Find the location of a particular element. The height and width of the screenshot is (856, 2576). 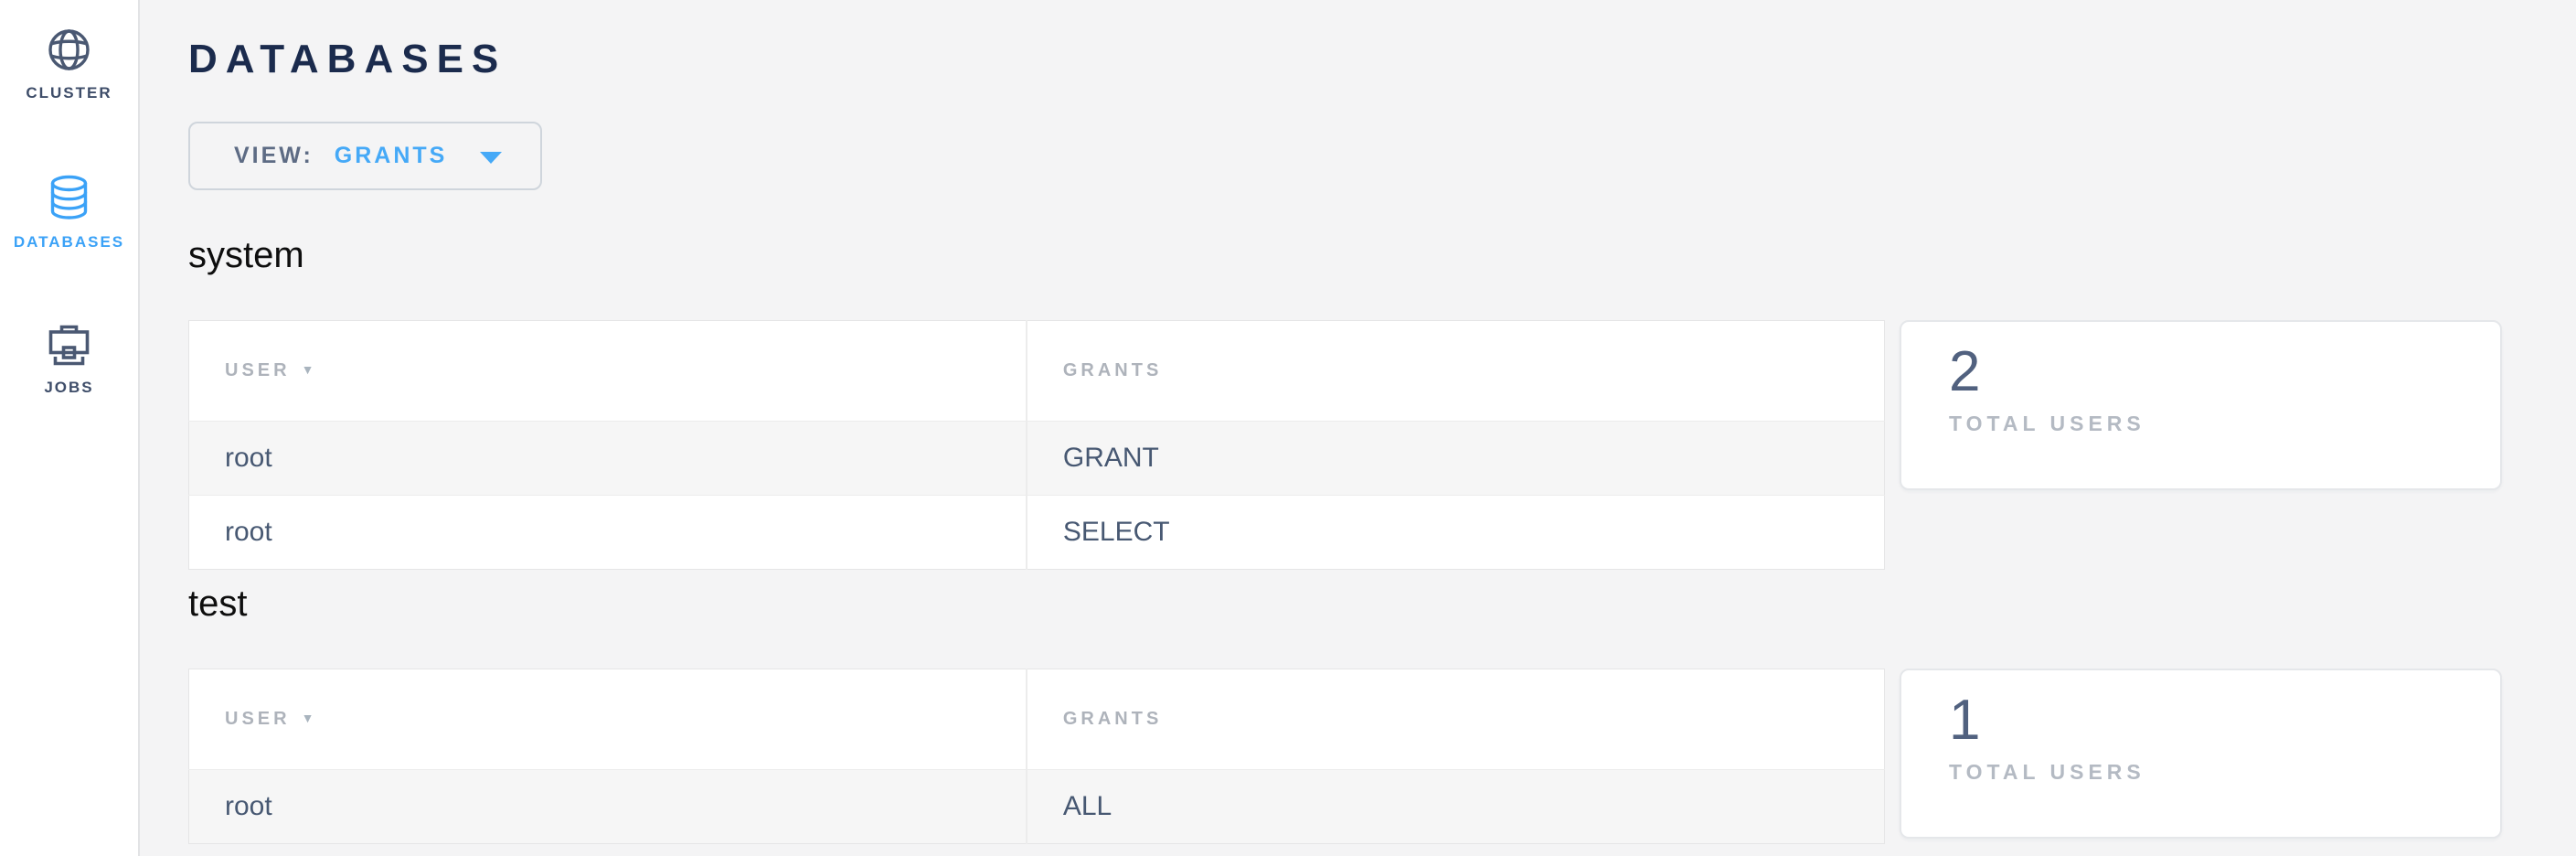

total-users-count: 1 is located at coordinates (1965, 720).